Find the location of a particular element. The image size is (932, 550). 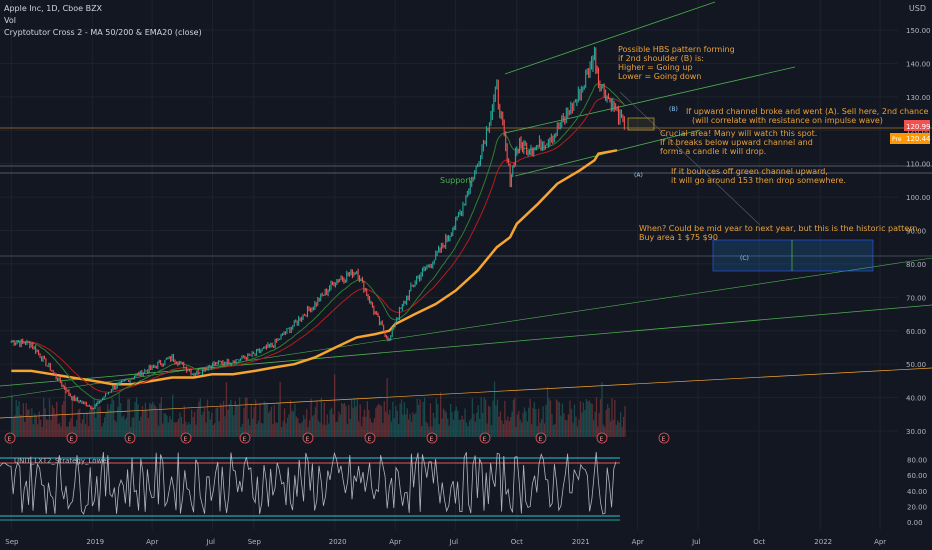

price-tick-label: 50.00 is located at coordinates (916, 365).